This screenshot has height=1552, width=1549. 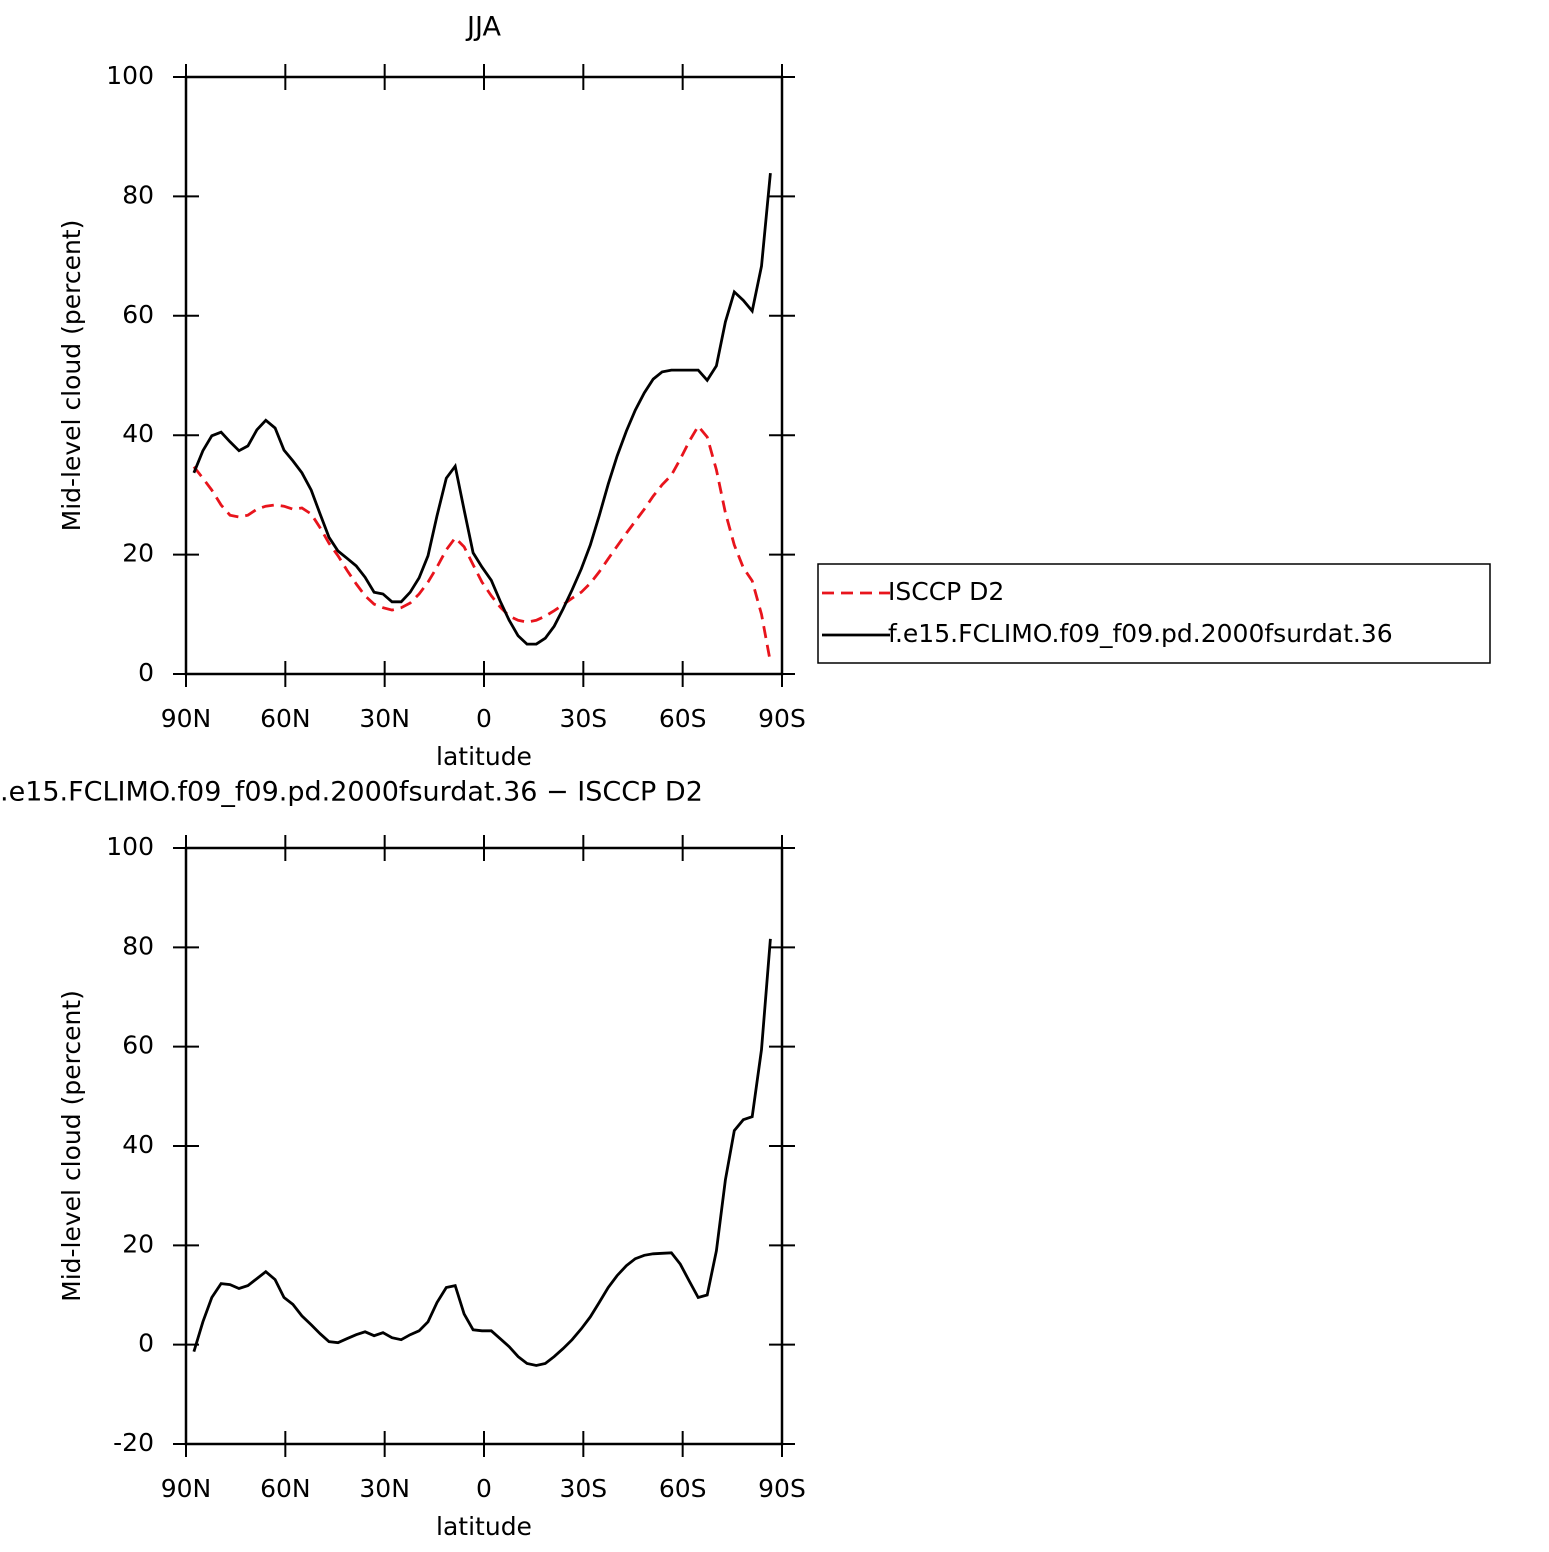 I want to click on legend-box, so click(x=1154, y=613).